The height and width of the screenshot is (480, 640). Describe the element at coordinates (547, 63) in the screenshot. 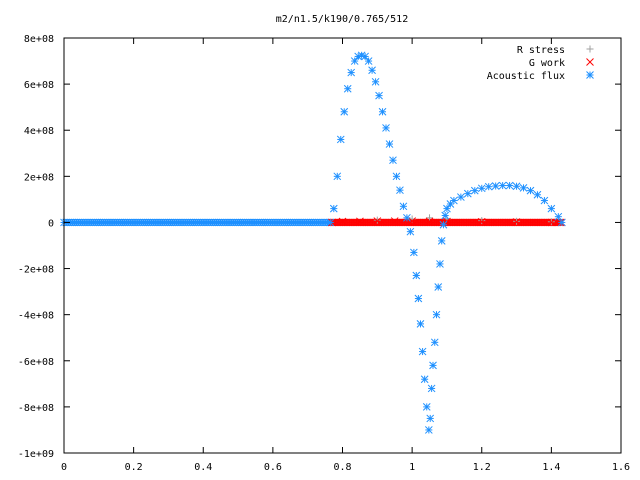

I see `legend-label: G work` at that location.